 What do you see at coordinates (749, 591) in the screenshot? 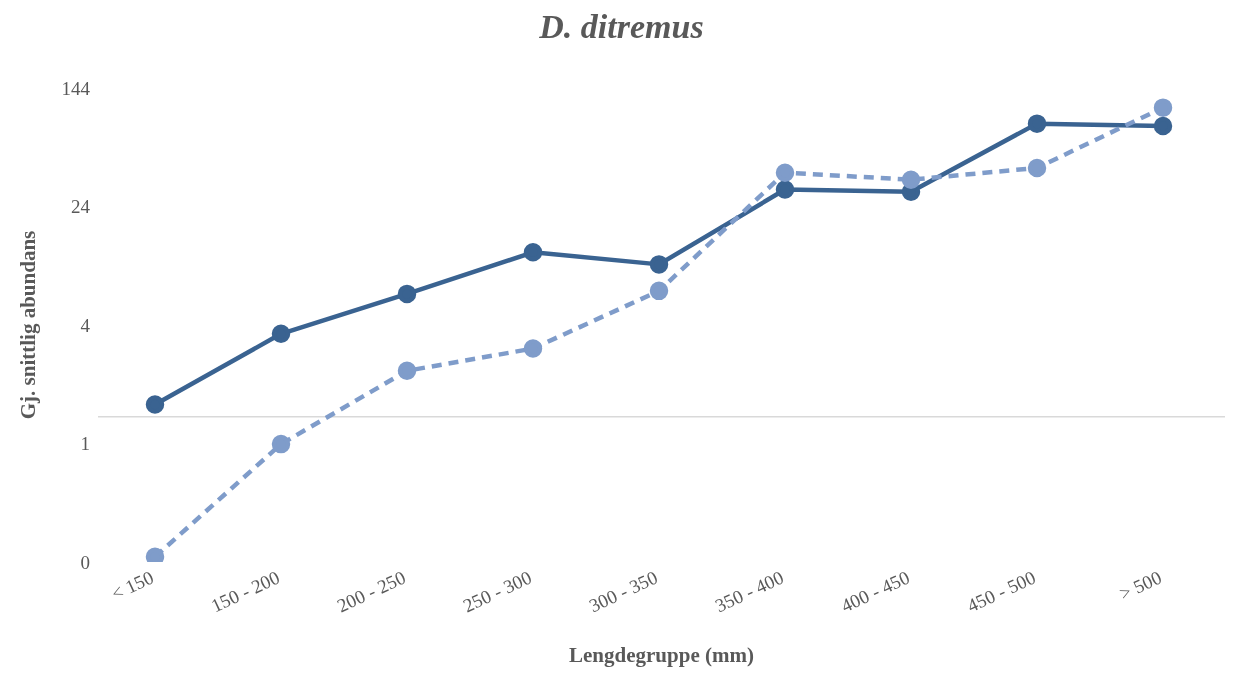
I see `x-tick-label: 350 - 400` at bounding box center [749, 591].